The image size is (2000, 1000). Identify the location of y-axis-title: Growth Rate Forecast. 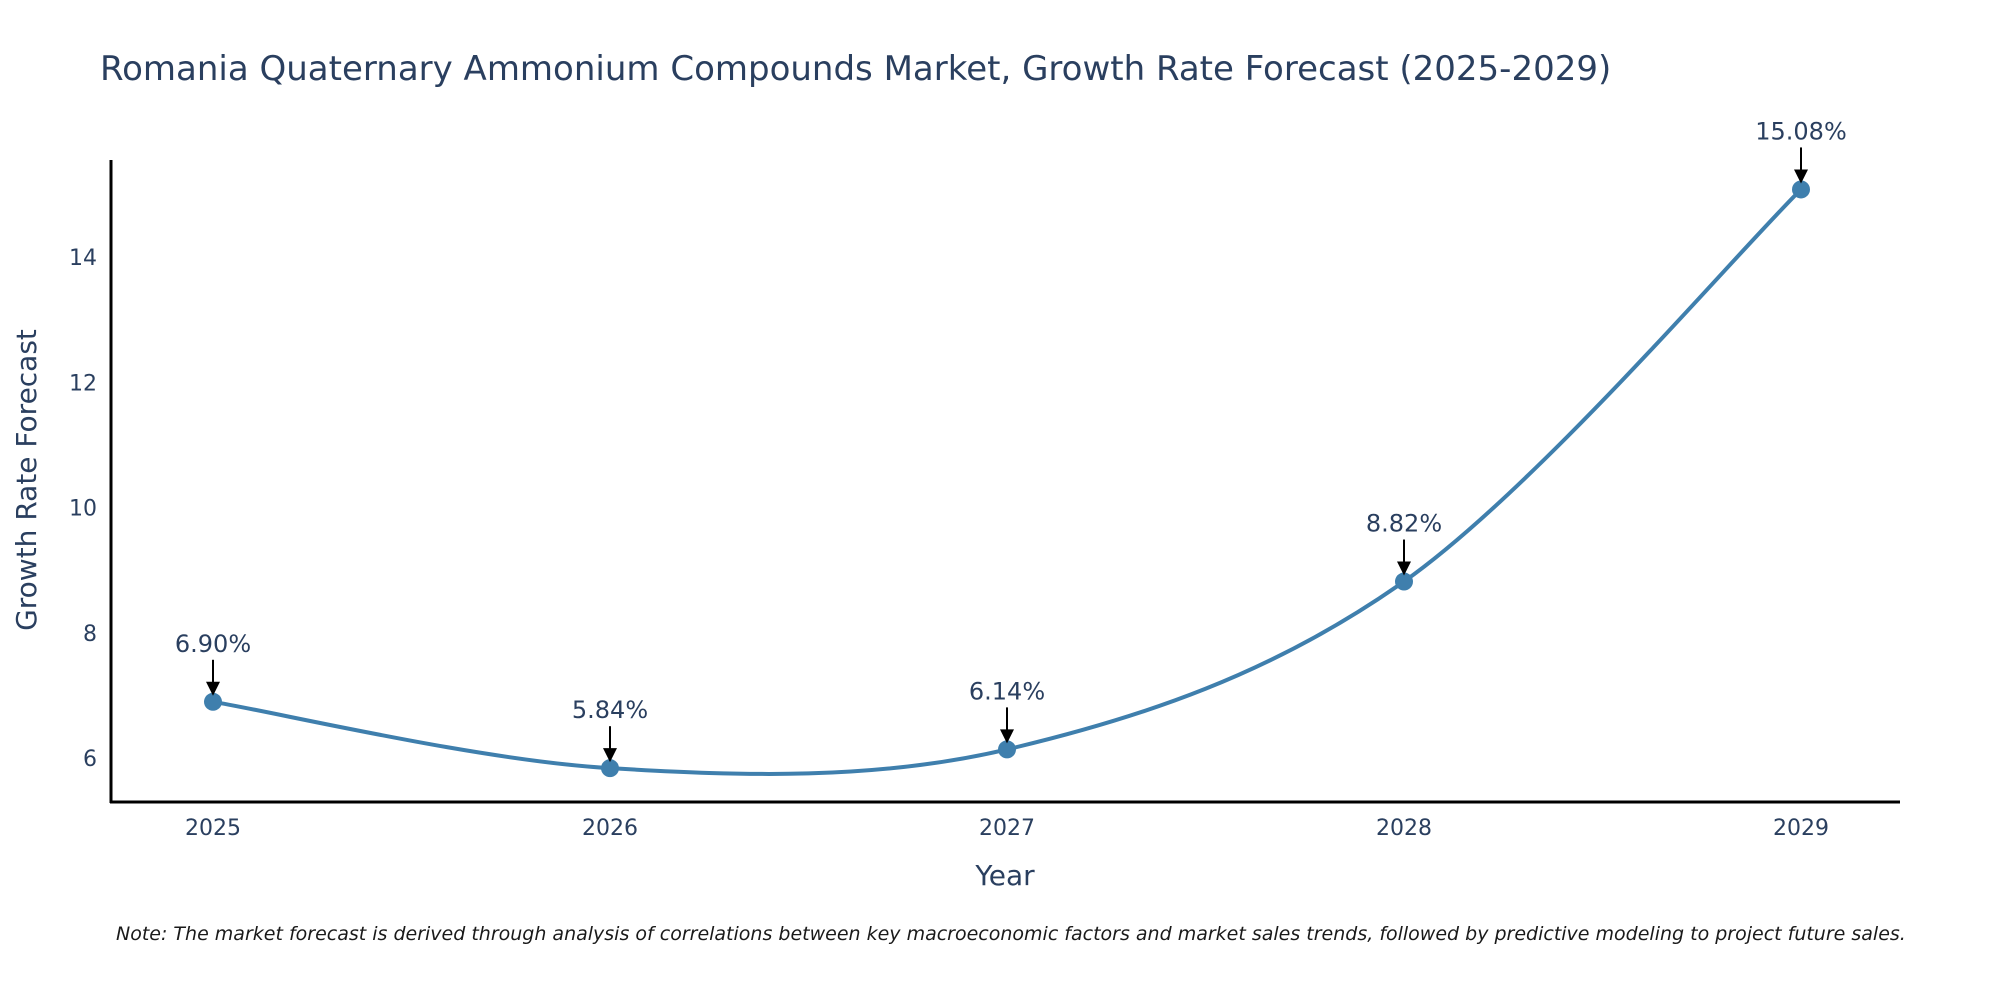
(26, 480).